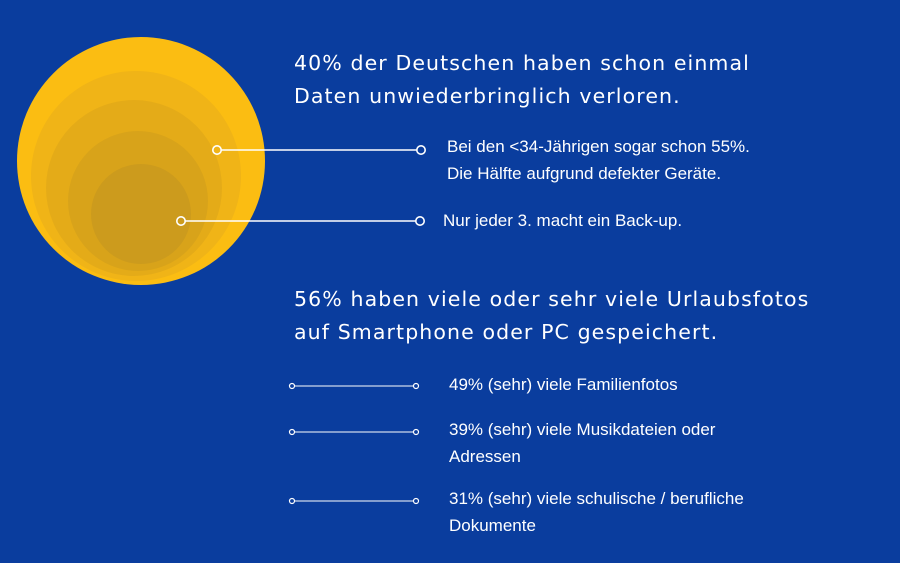  What do you see at coordinates (582, 429) in the screenshot?
I see `stat-line-1: 39% (sehr) viele Musikdateien oder` at bounding box center [582, 429].